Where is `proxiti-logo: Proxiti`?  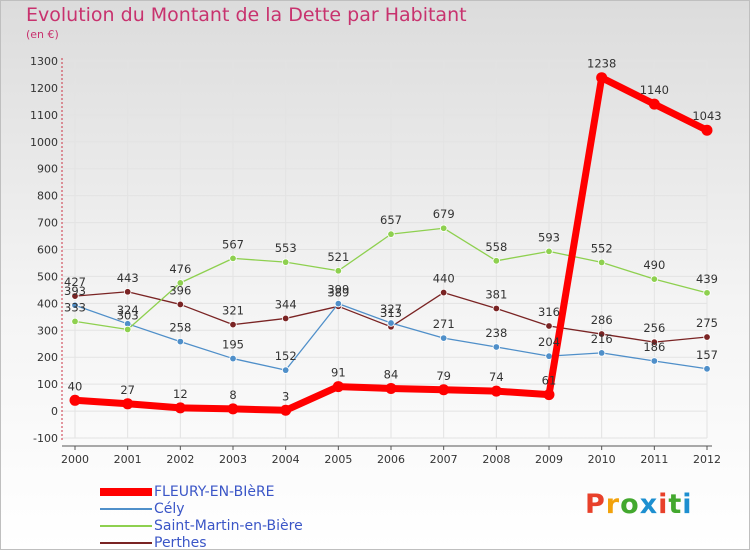
proxiti-logo: Proxiti is located at coordinates (639, 504).